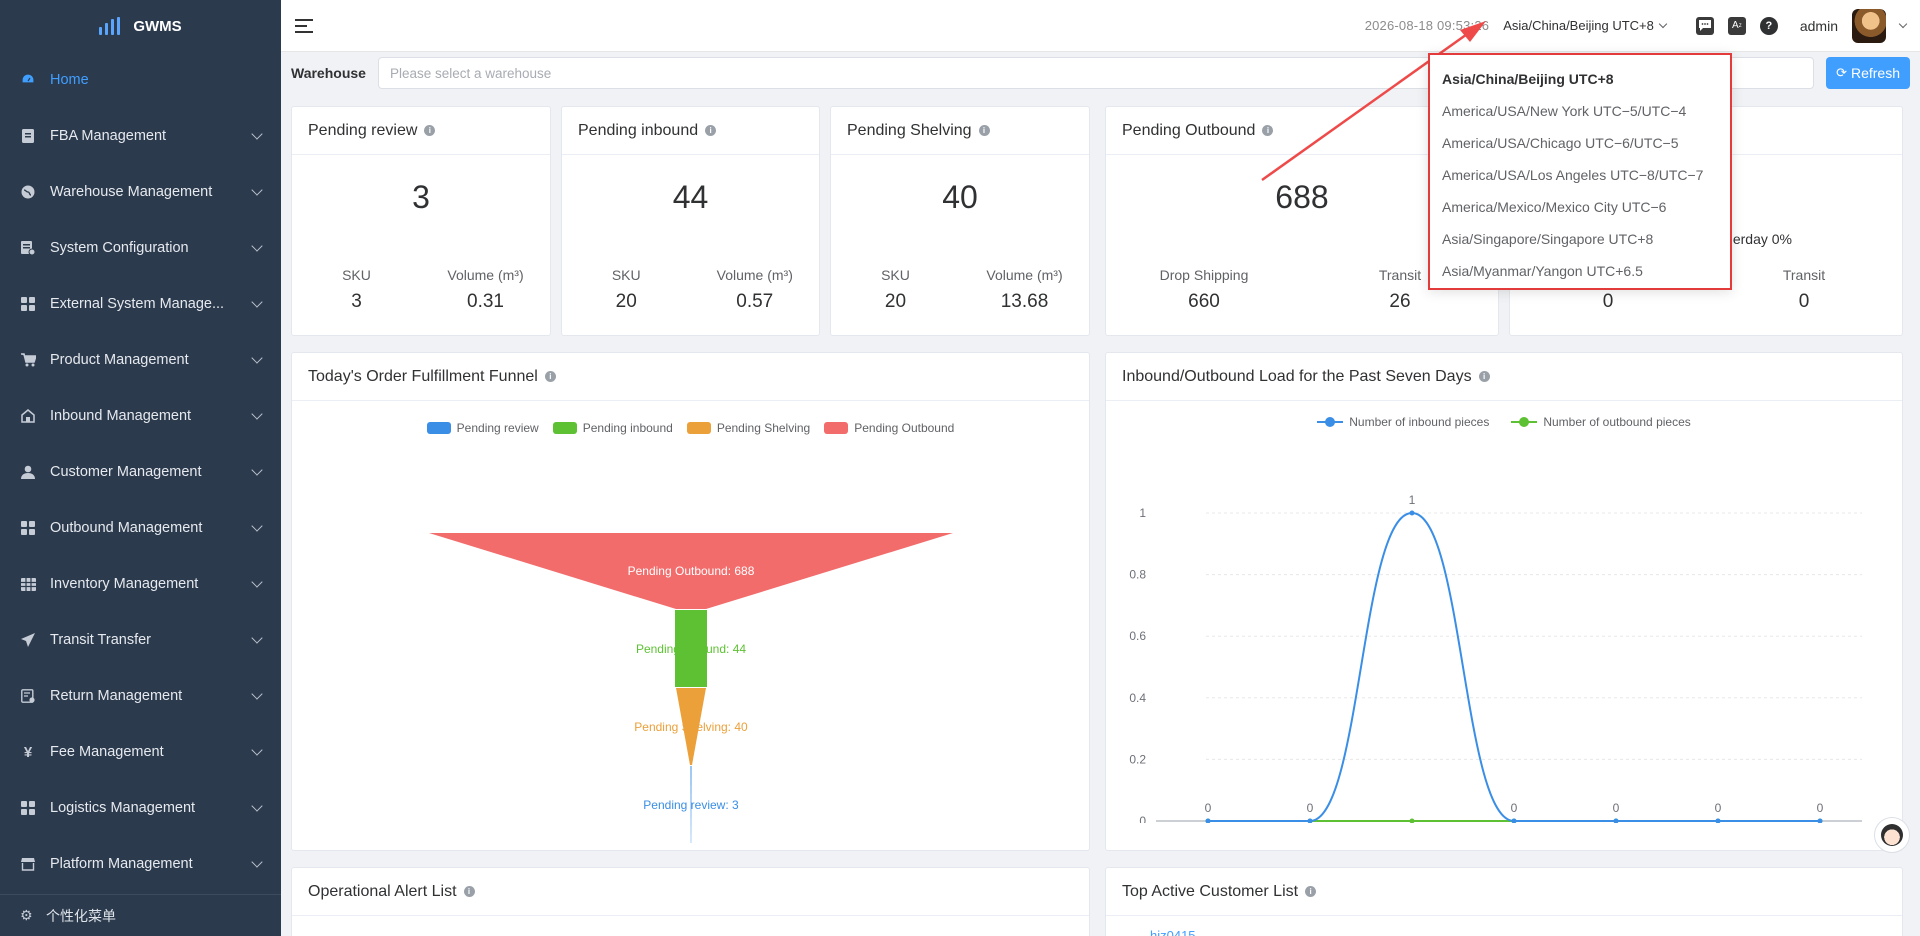 This screenshot has height=936, width=1920. Describe the element at coordinates (140, 136) in the screenshot. I see `sidebar-item-fba: FBA Management` at that location.